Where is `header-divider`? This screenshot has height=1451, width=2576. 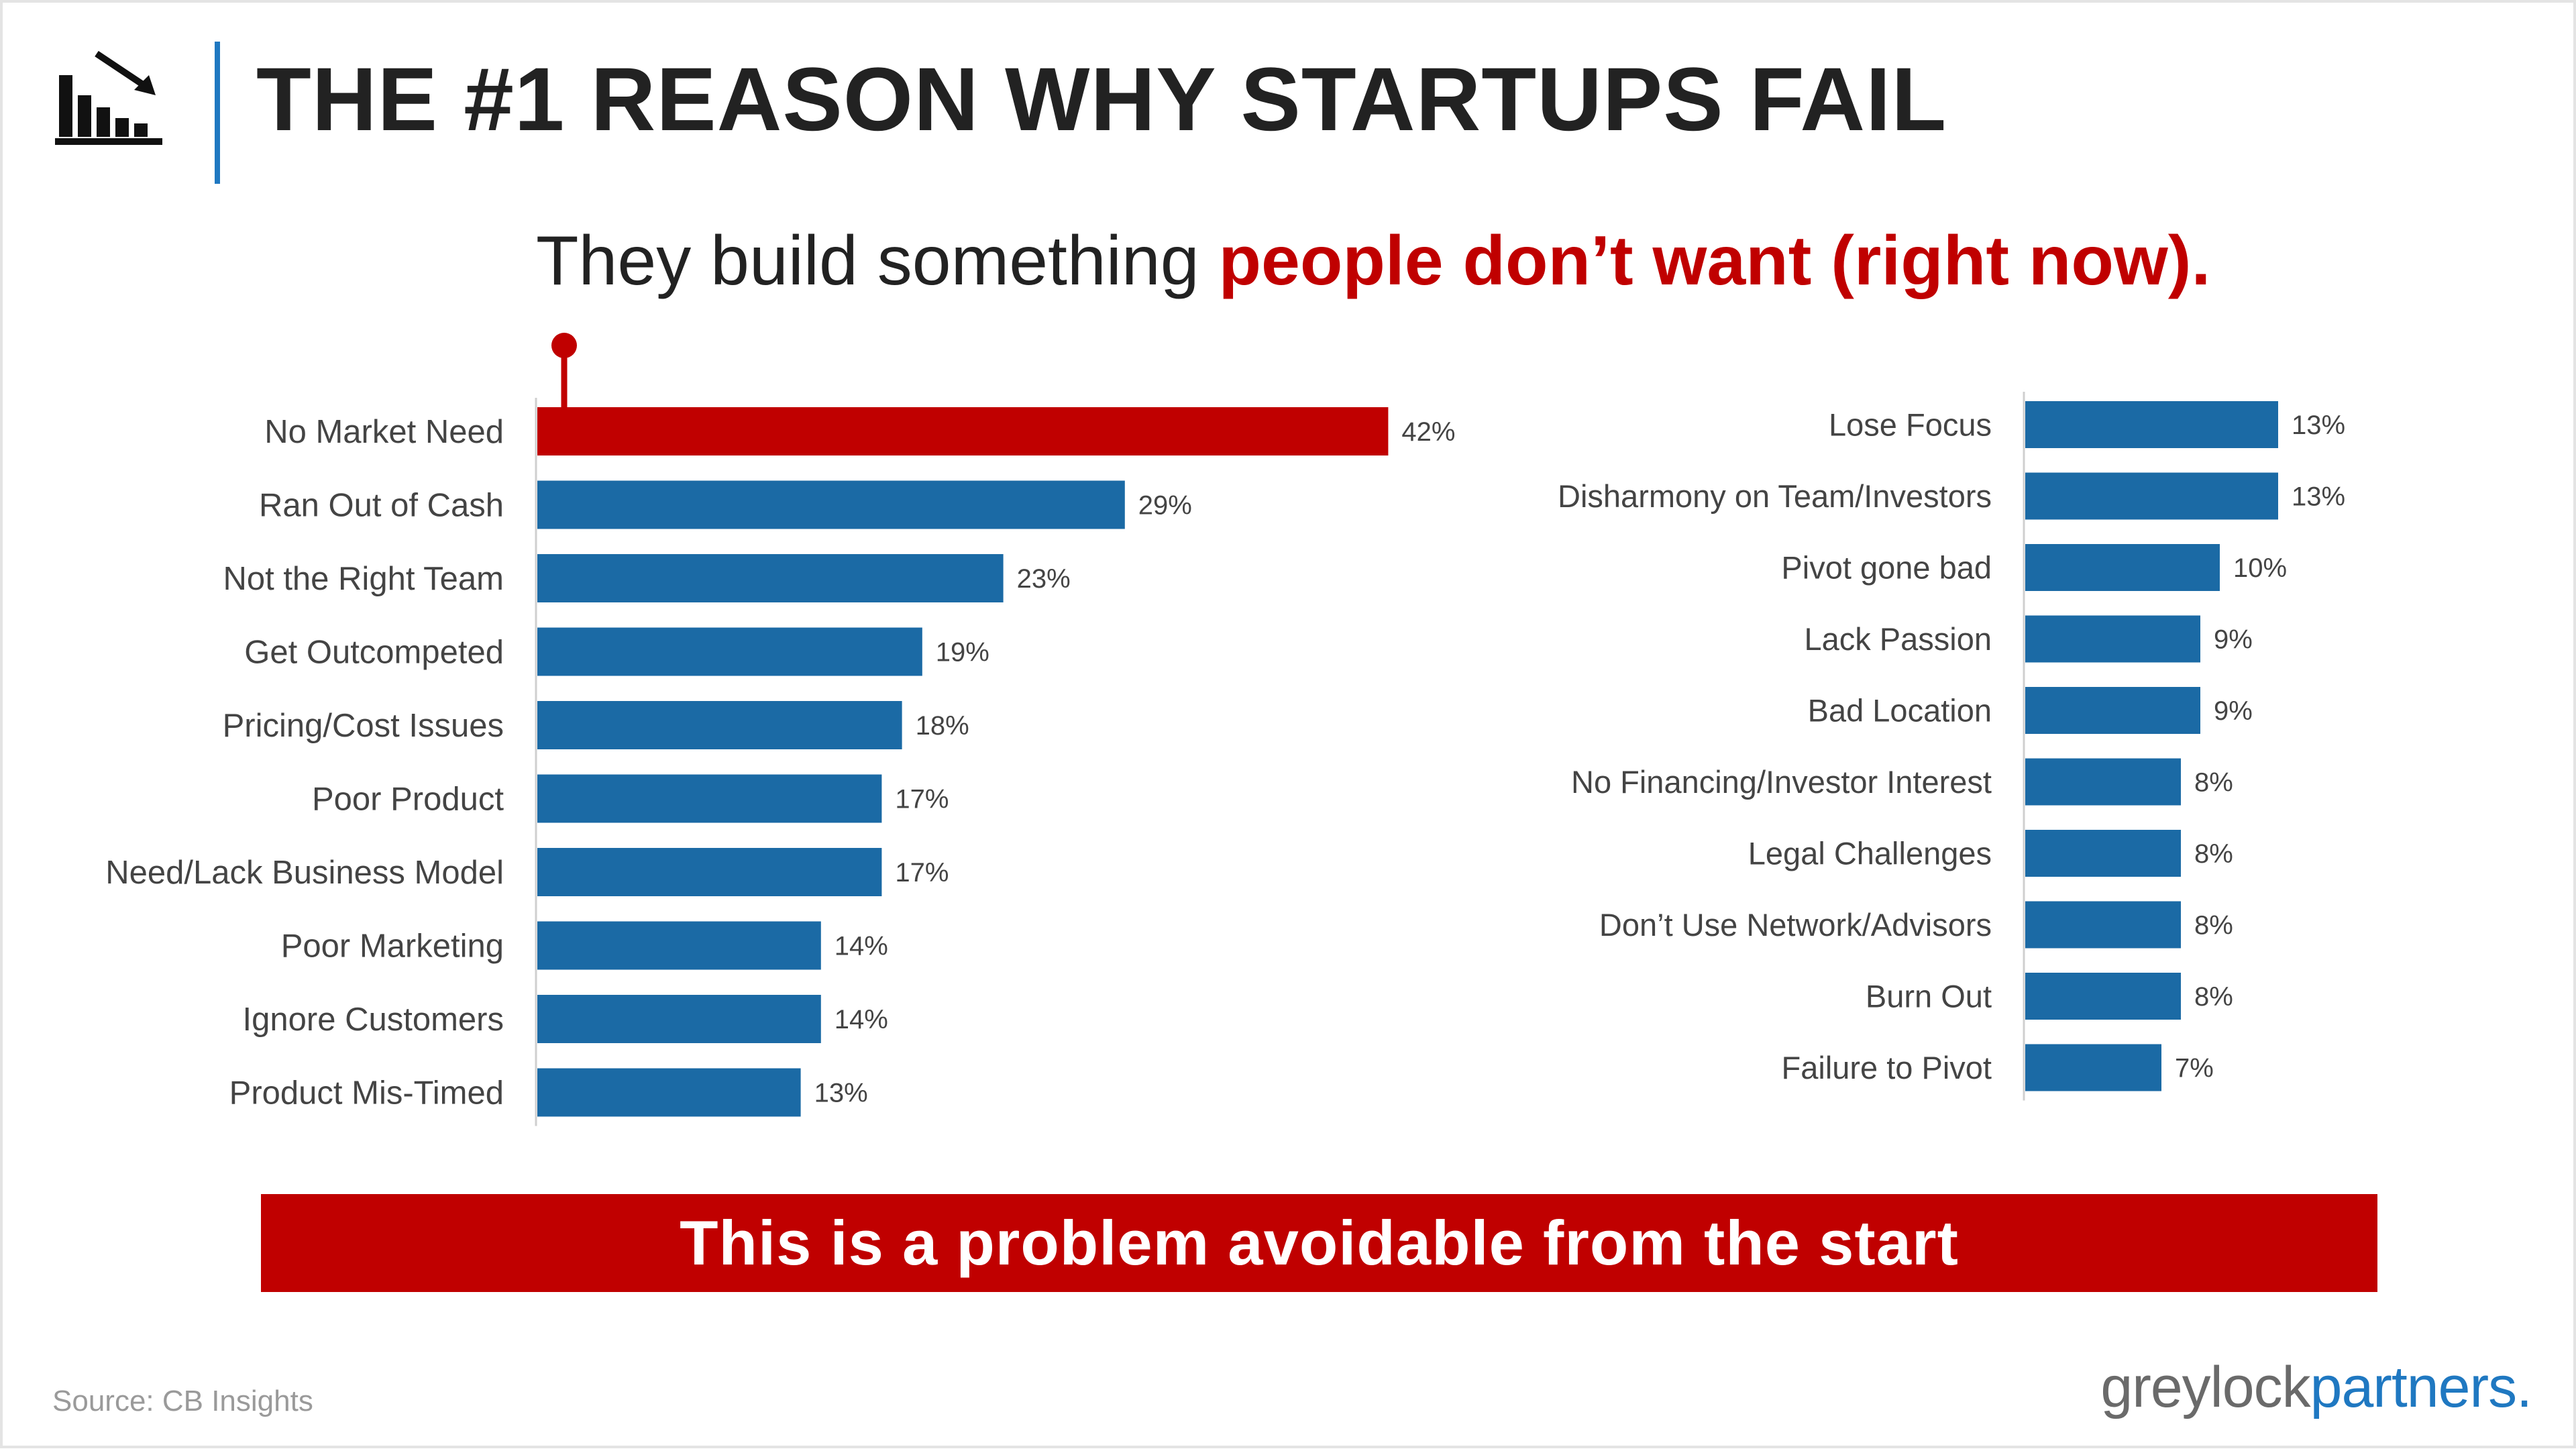
header-divider is located at coordinates (217, 113).